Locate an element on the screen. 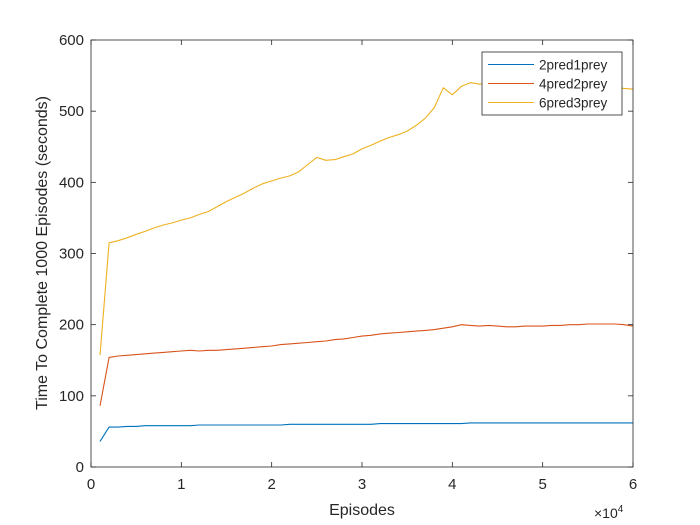 The width and height of the screenshot is (700, 525). y-tick-label: 0 is located at coordinates (80, 467).